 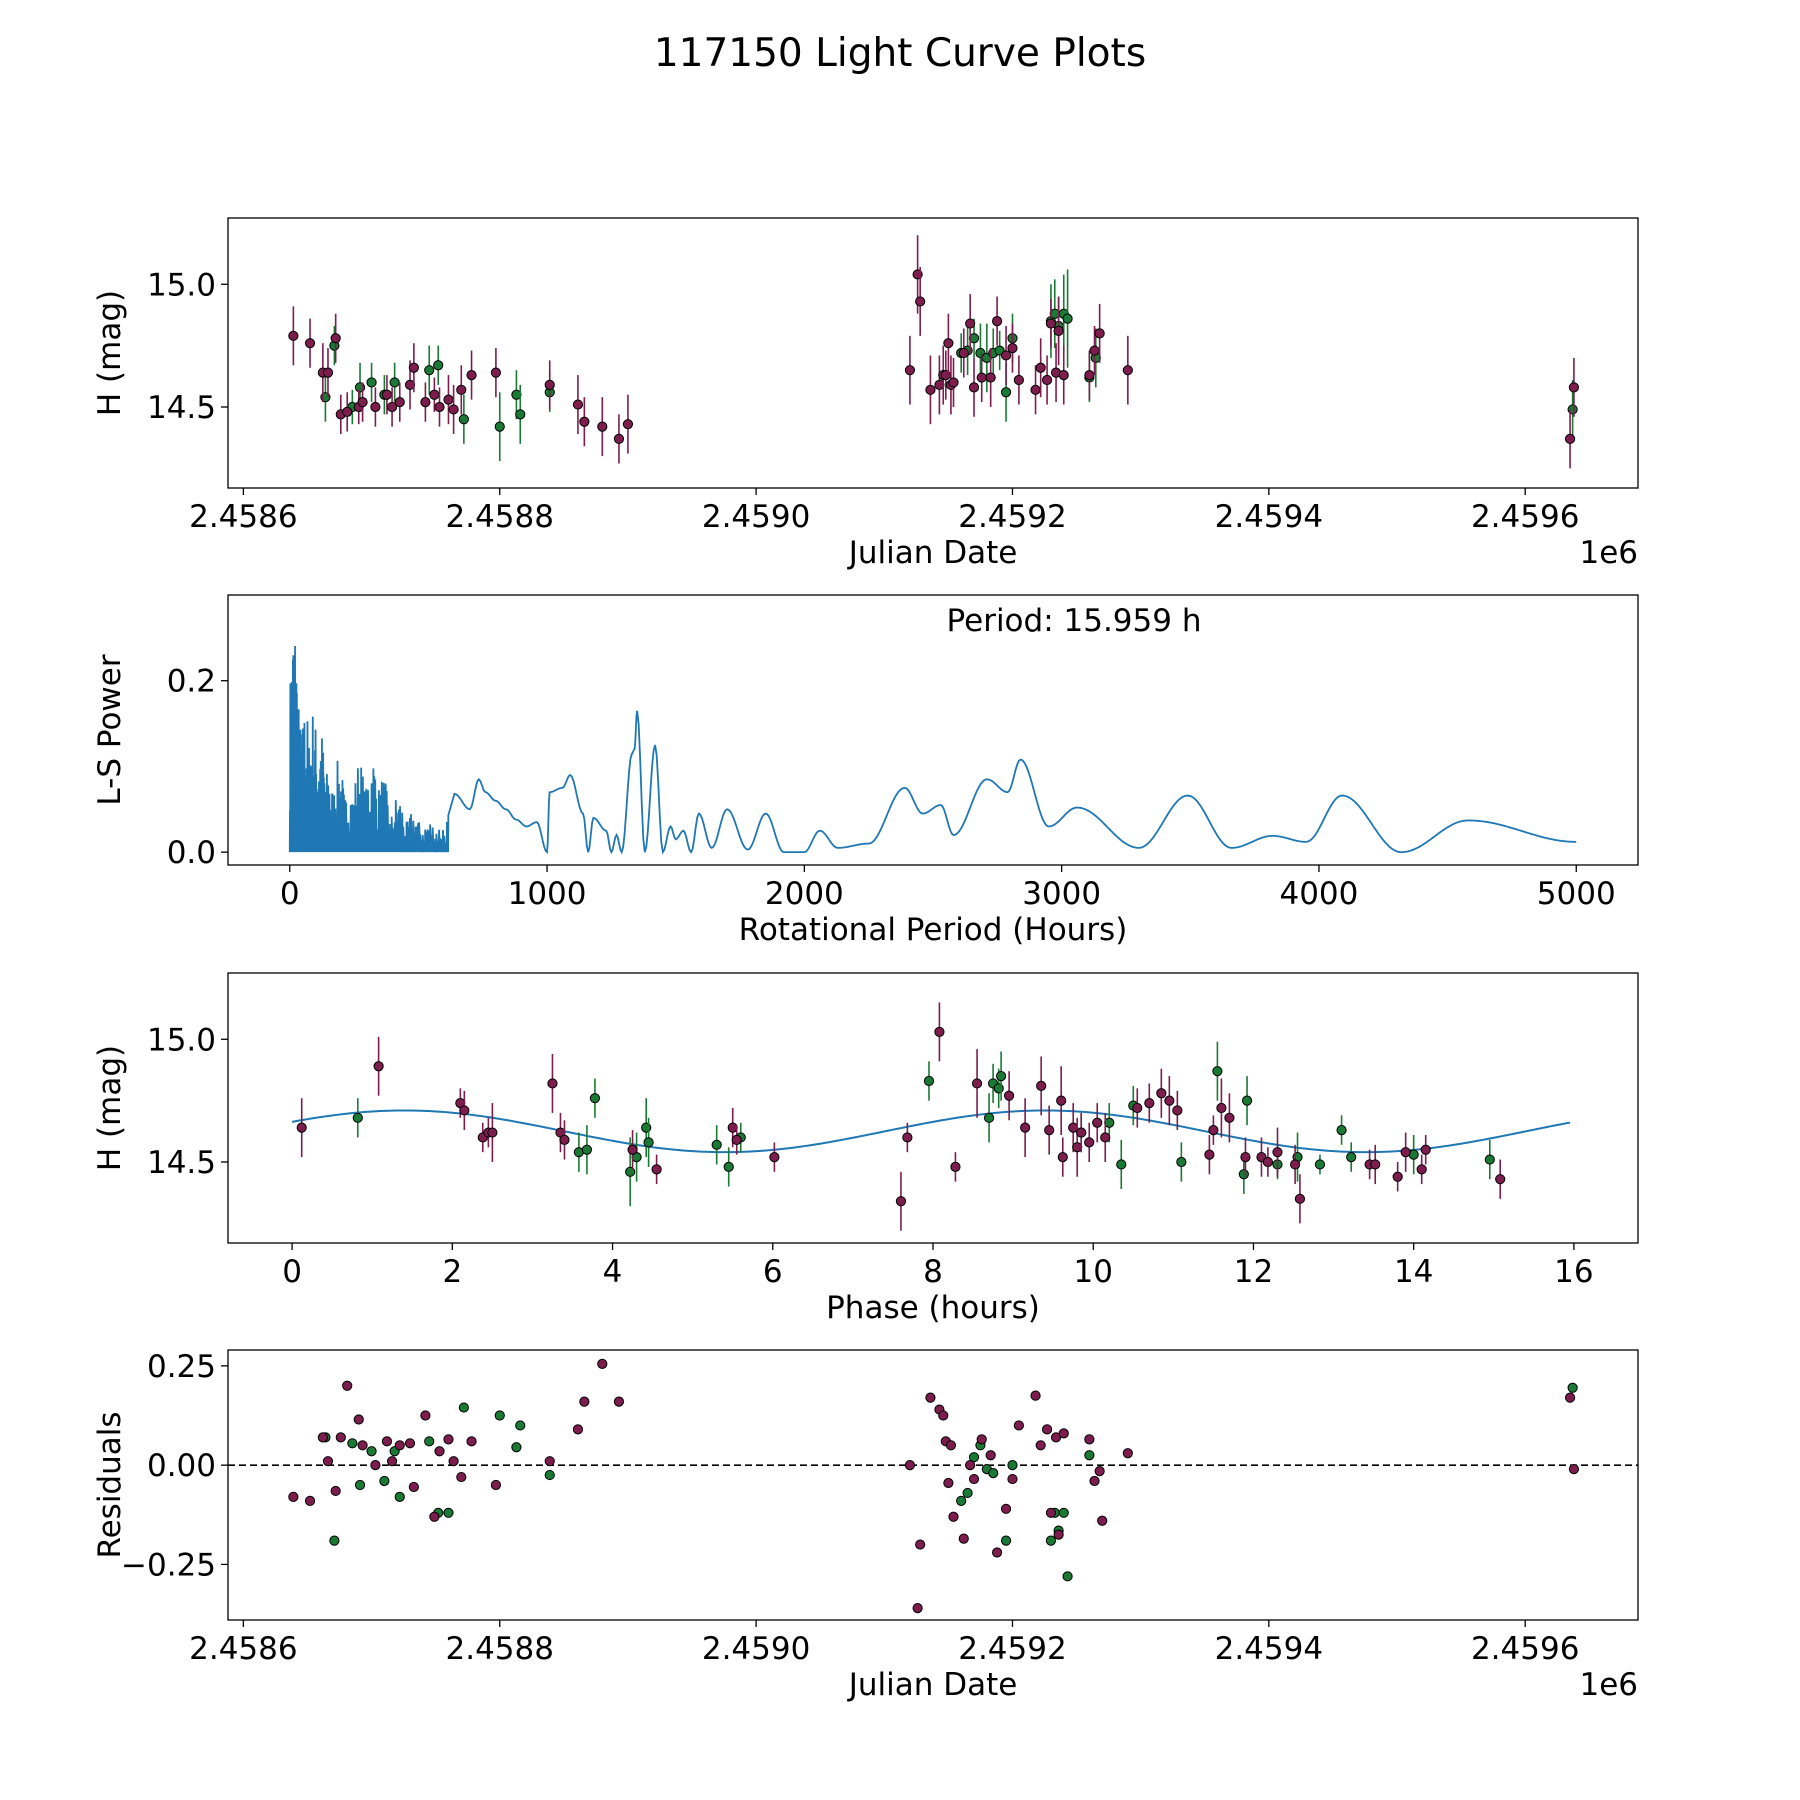 I want to click on x-tick-label: 2.4594, so click(x=1269, y=1649).